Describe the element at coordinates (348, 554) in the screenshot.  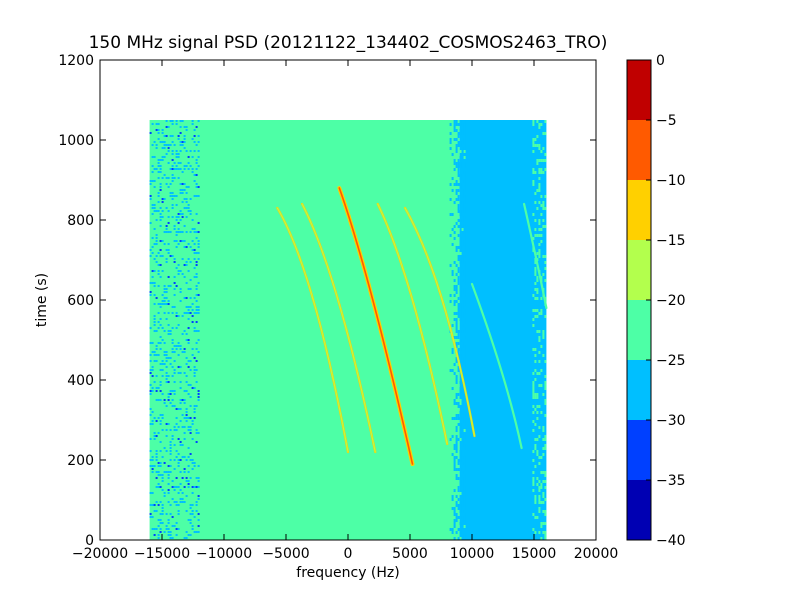
I see `x-tick-label: 0` at that location.